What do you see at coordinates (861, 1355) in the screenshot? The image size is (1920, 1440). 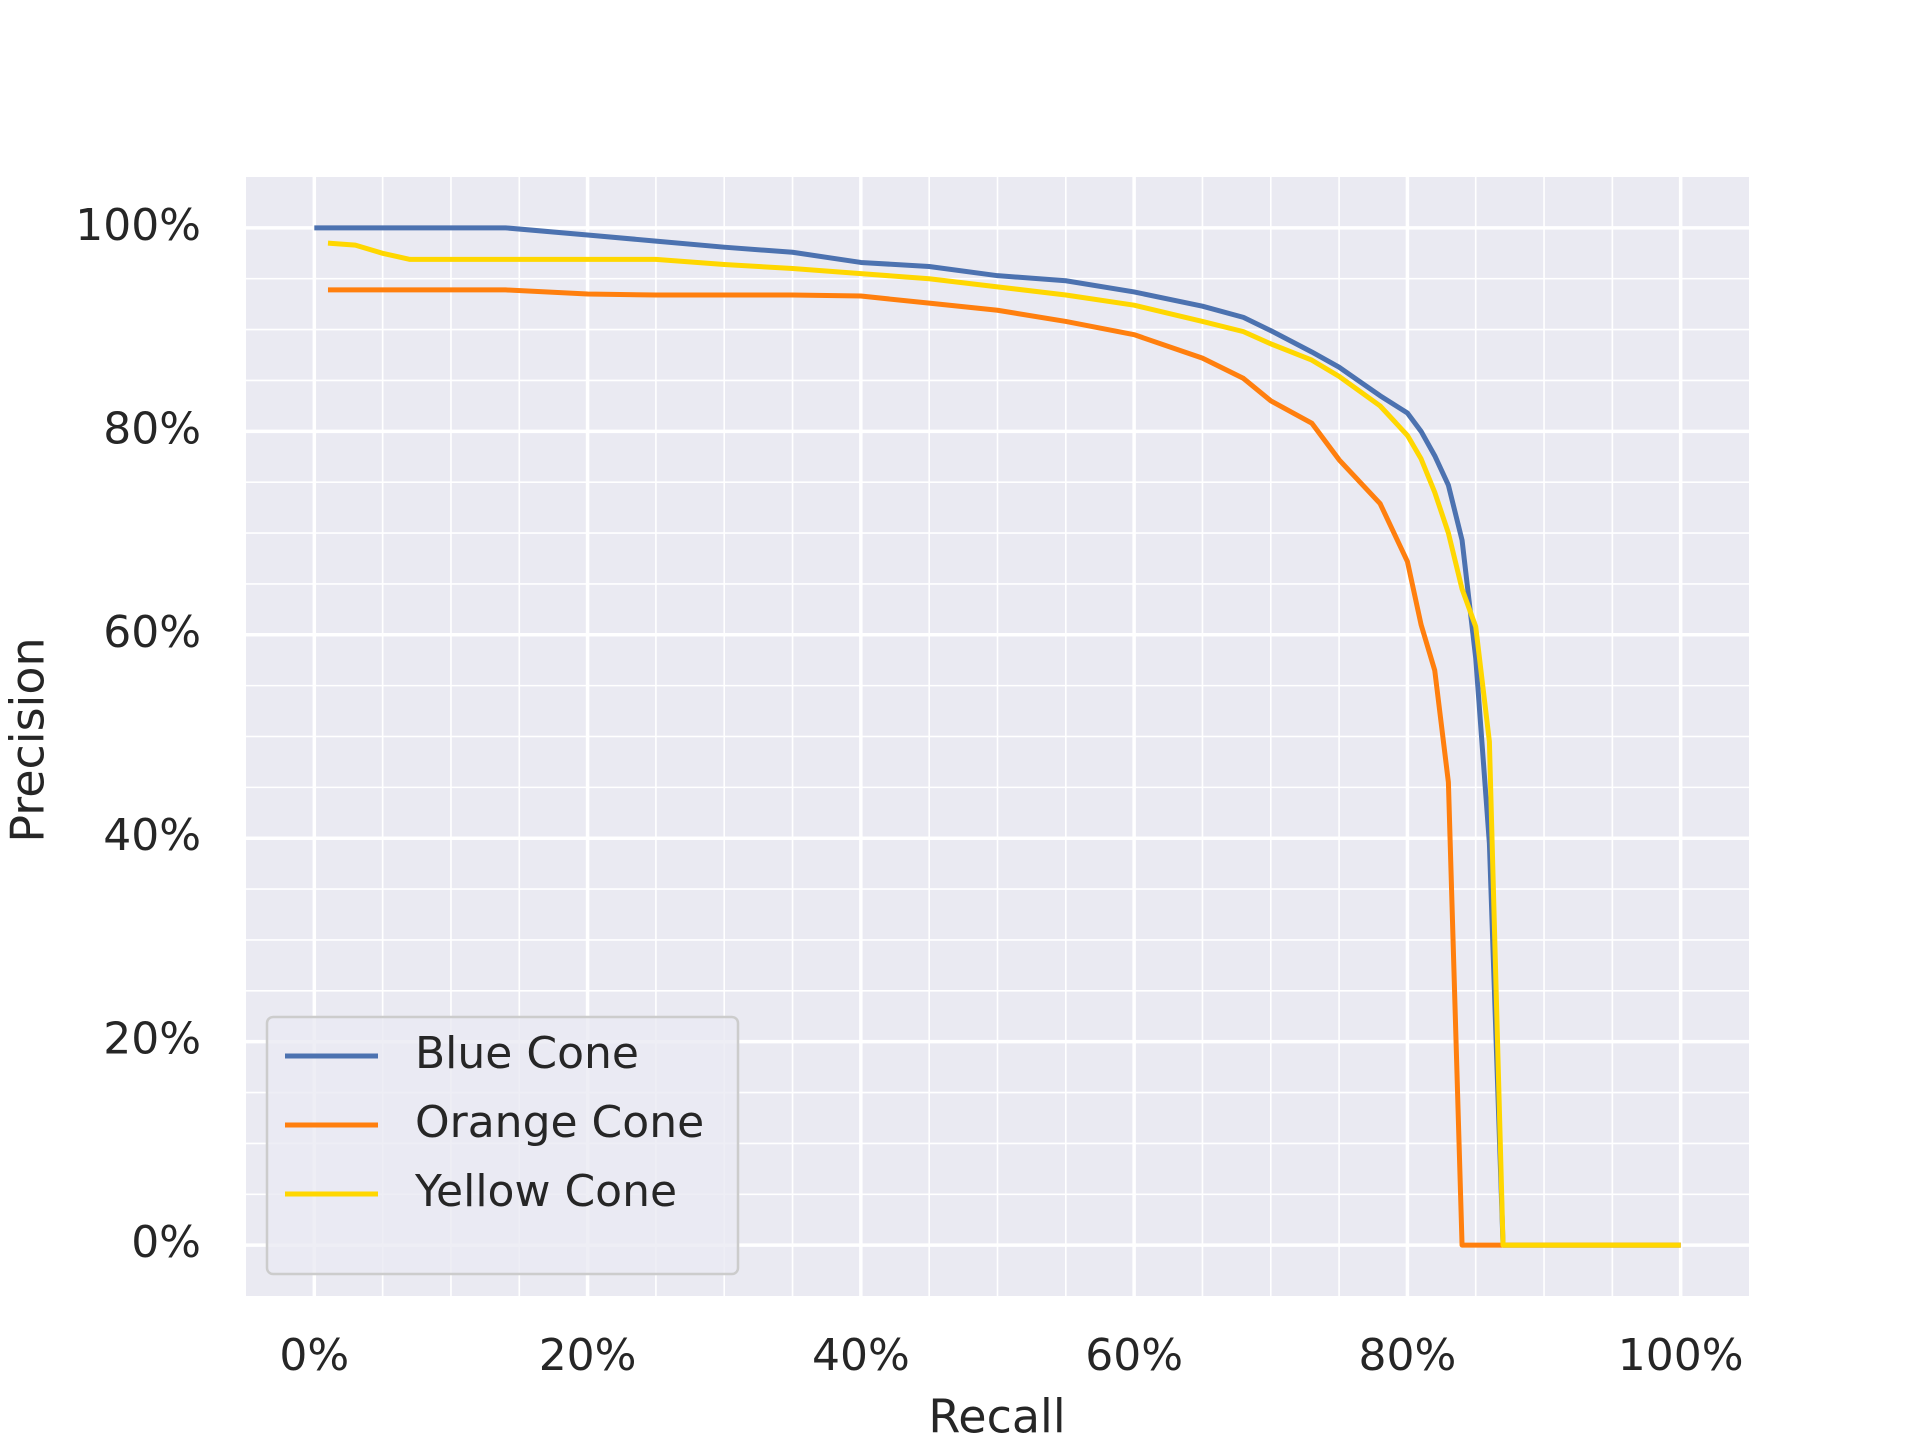 I see `x-tick-label: 40%` at bounding box center [861, 1355].